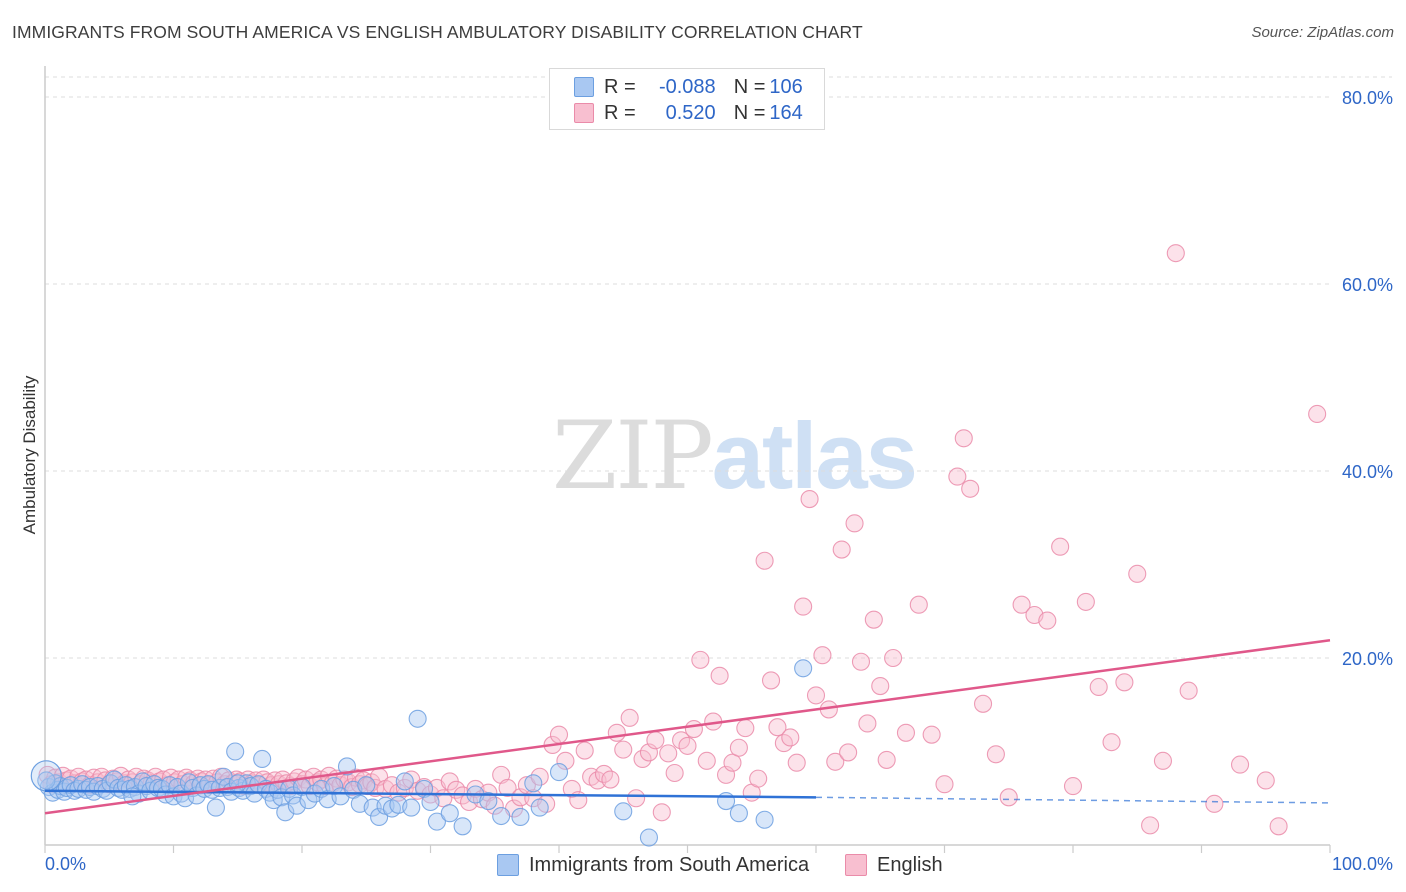 The width and height of the screenshot is (1406, 892). What do you see at coordinates (65, 864) in the screenshot?
I see `x-tick-label: 0.0%` at bounding box center [65, 864].